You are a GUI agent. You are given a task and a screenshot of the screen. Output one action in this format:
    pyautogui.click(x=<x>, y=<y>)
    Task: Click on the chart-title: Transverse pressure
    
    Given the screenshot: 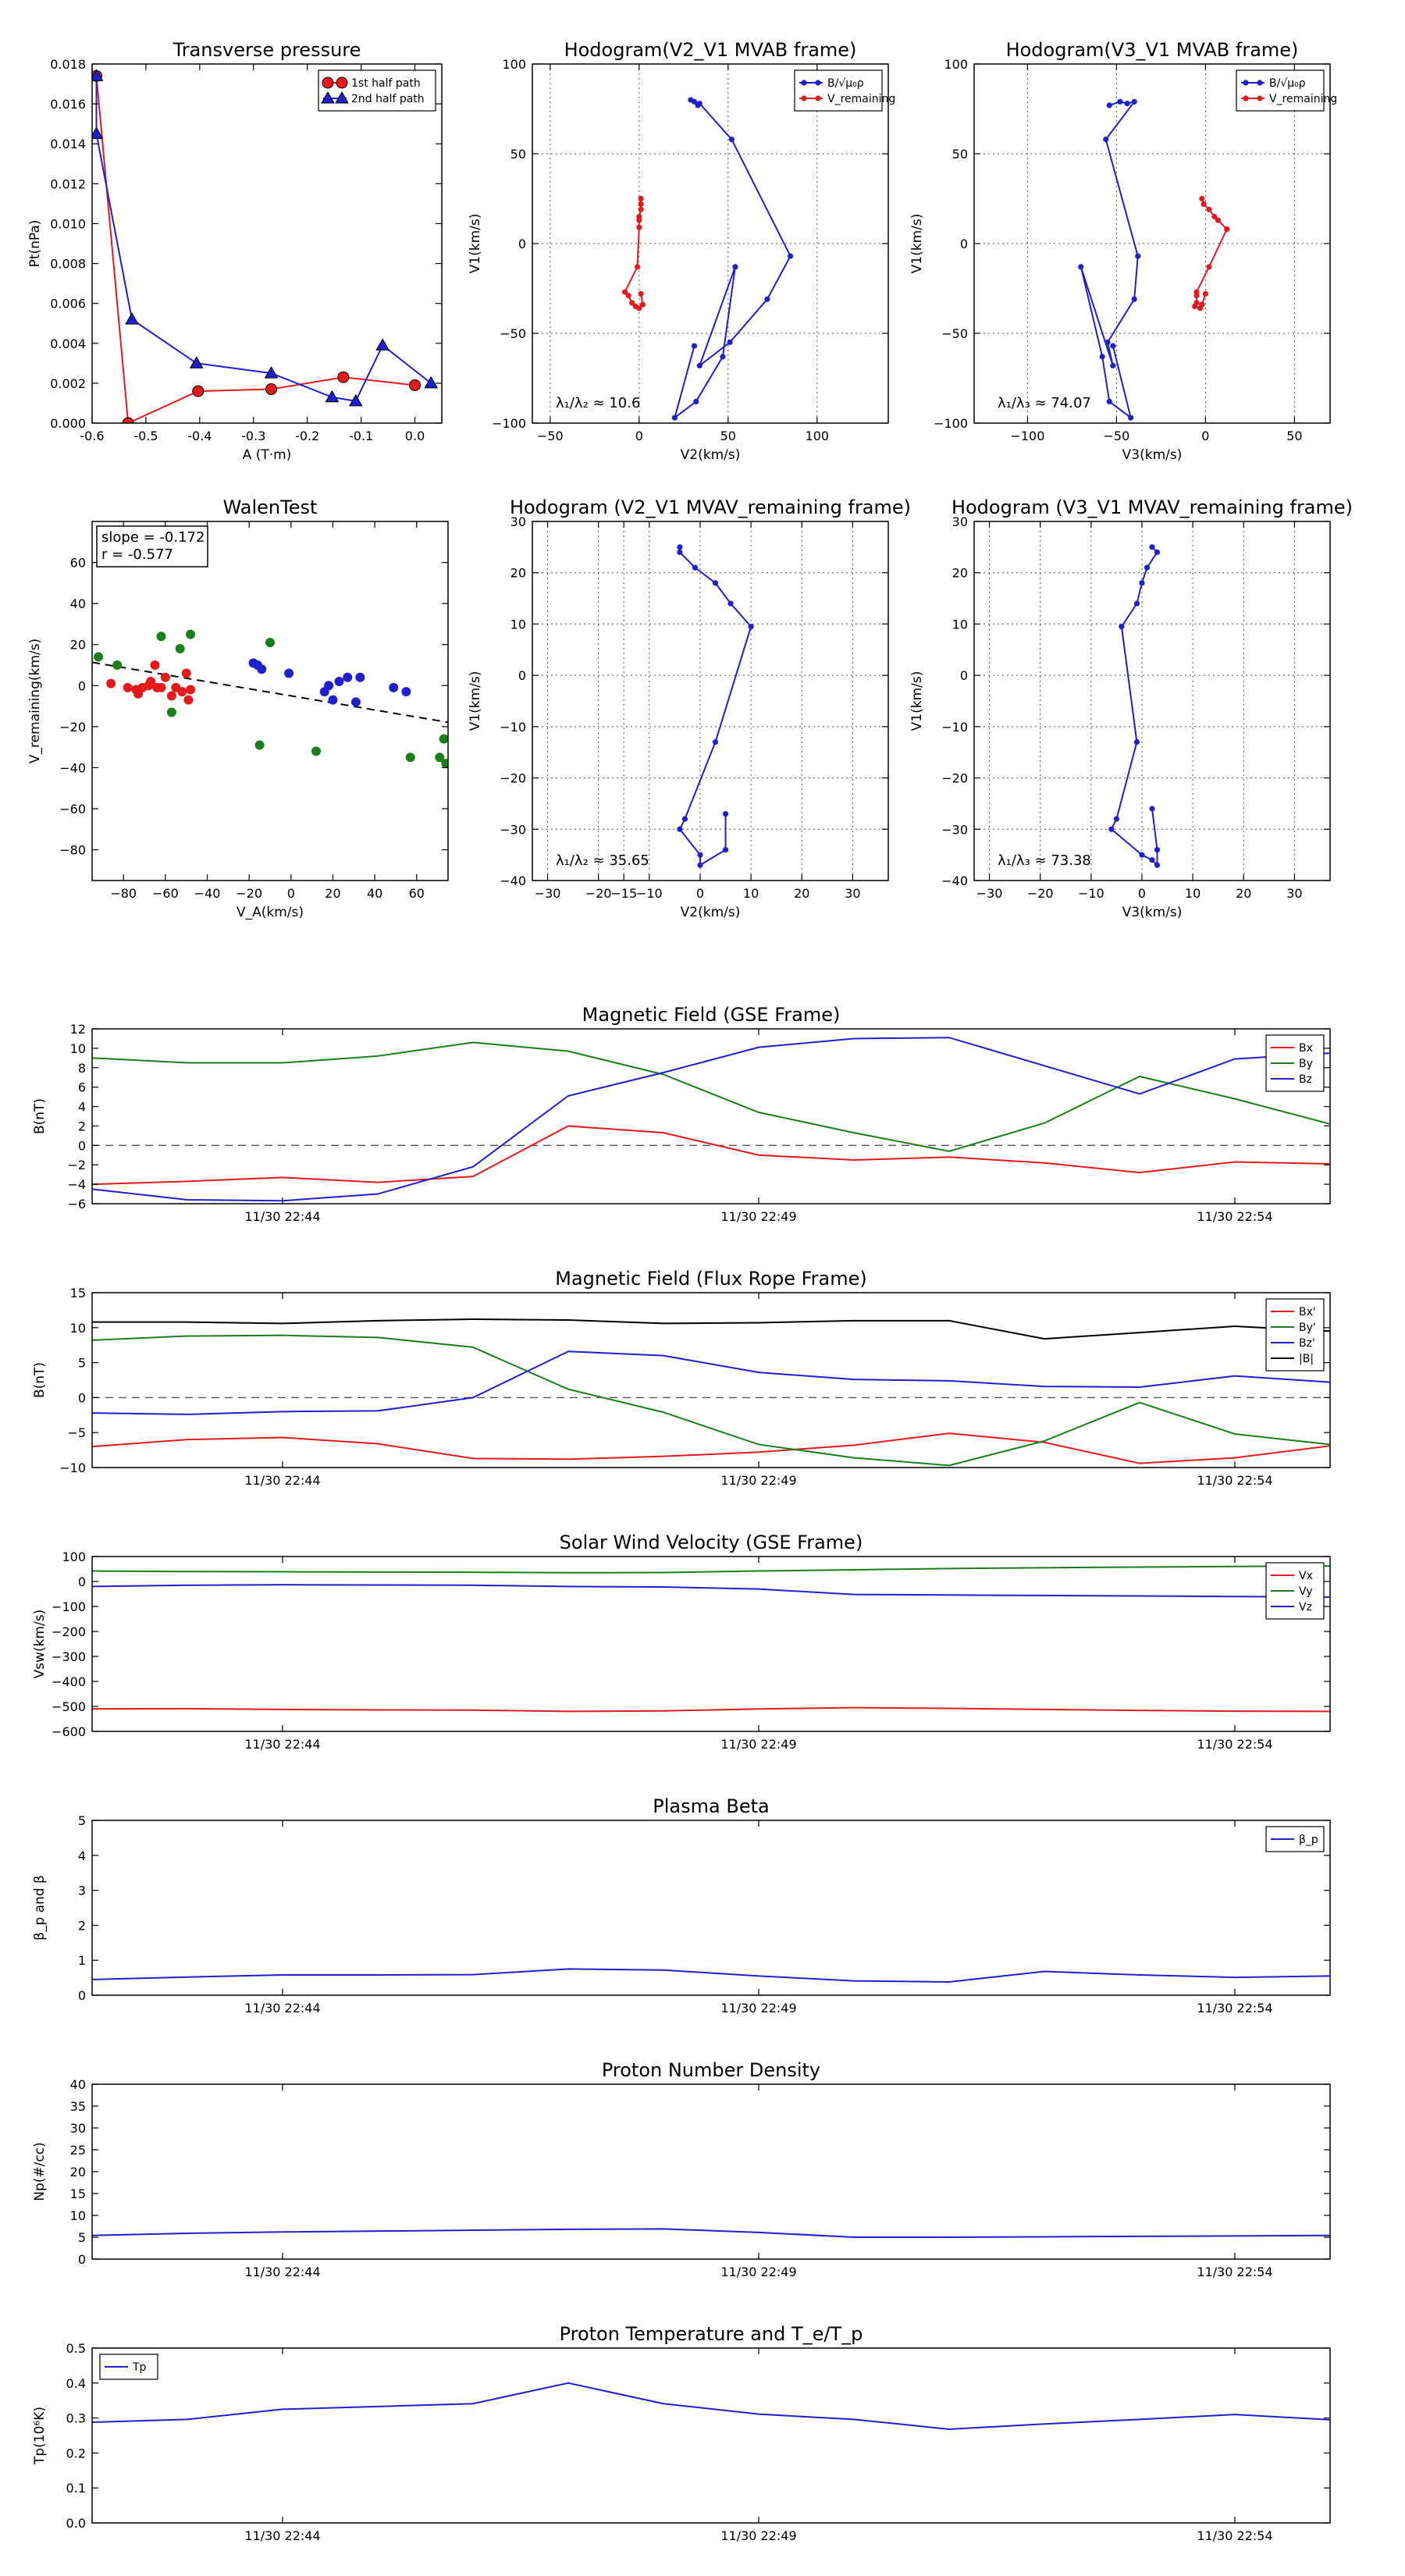 What is the action you would take?
    pyautogui.click(x=267, y=50)
    